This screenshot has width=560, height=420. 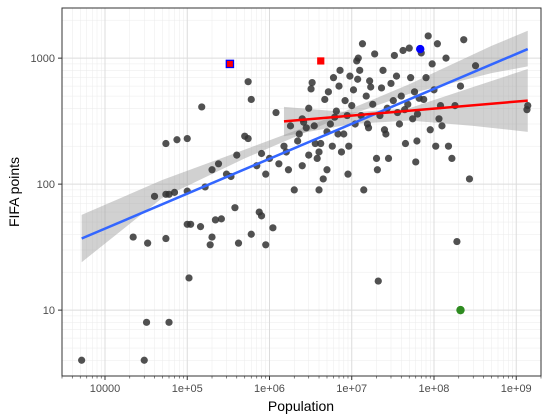 What do you see at coordinates (49, 311) in the screenshot?
I see `y-tick-label: 10` at bounding box center [49, 311].